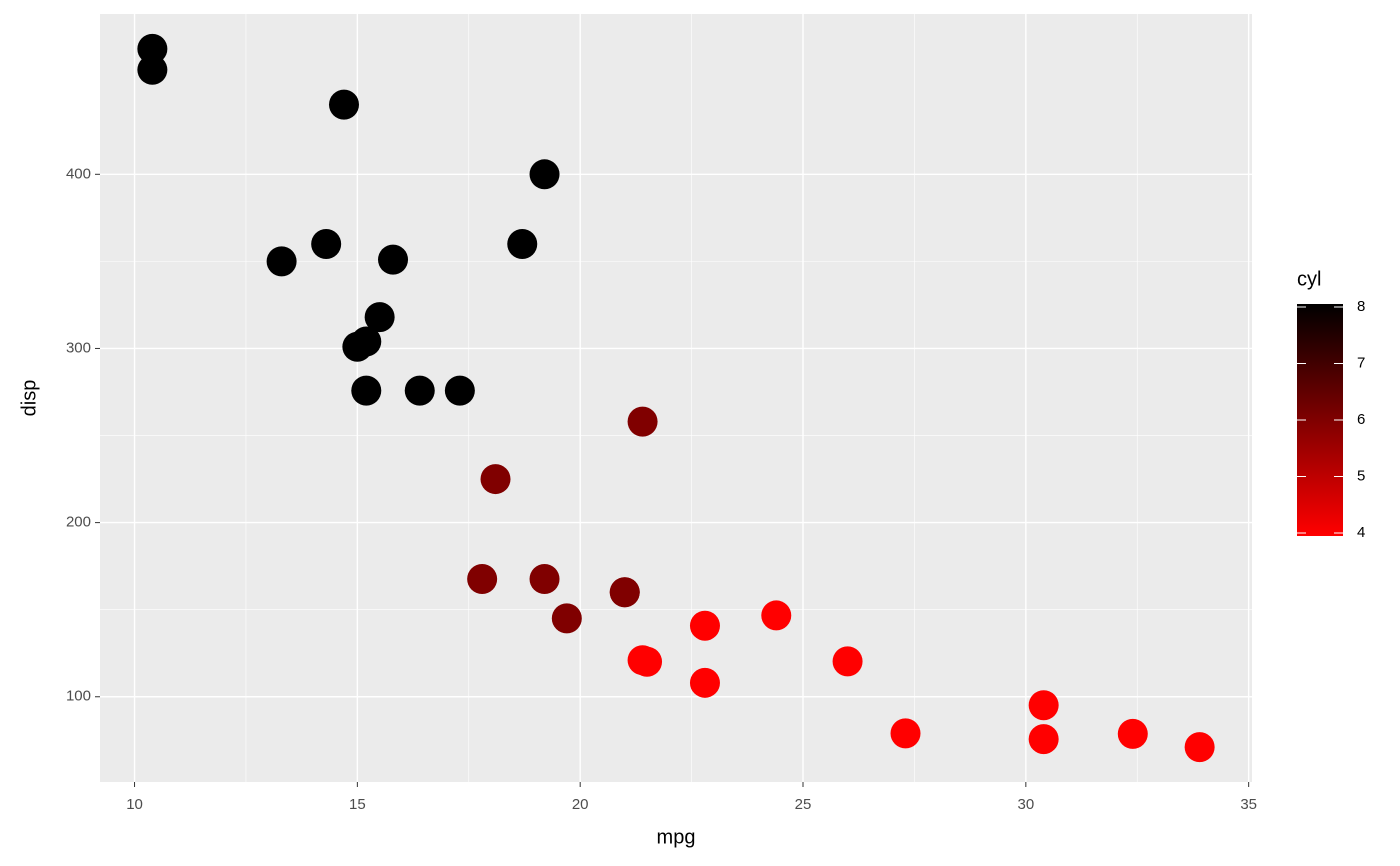 Image resolution: width=1400 pixels, height=866 pixels. I want to click on y-axis-title: disp, so click(29, 398).